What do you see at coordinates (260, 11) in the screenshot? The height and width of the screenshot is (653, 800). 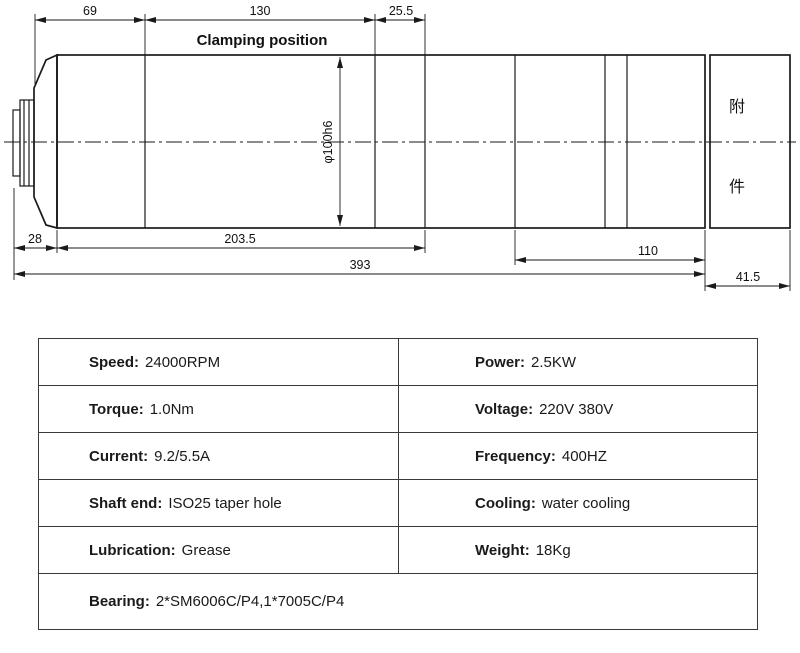 I see `dim-130: 130` at bounding box center [260, 11].